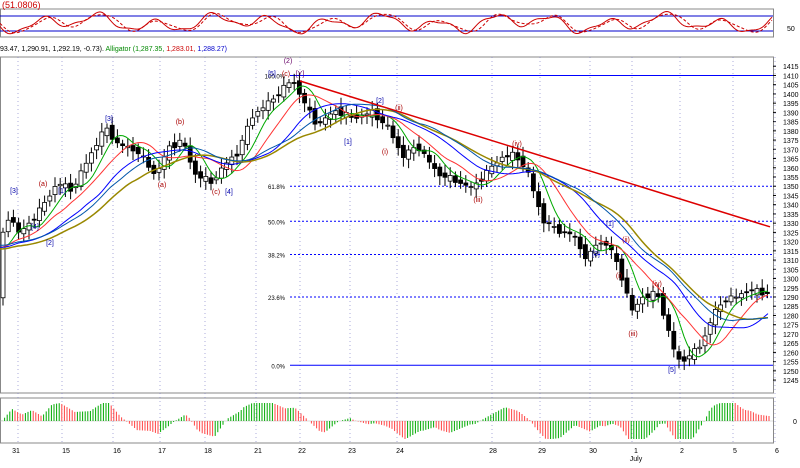  I want to click on price-ohlc: 93.47, 1,290.91, 1,292.19, -0.73)., so click(52, 49).